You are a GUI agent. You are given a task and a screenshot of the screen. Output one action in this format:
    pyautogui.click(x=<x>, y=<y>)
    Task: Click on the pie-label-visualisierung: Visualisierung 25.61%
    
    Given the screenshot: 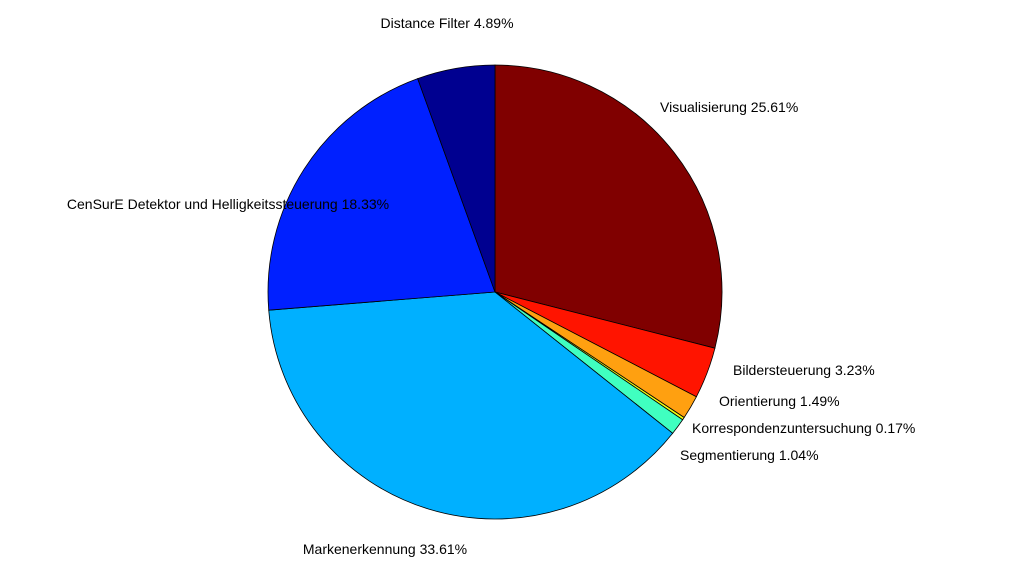 What is the action you would take?
    pyautogui.click(x=729, y=107)
    